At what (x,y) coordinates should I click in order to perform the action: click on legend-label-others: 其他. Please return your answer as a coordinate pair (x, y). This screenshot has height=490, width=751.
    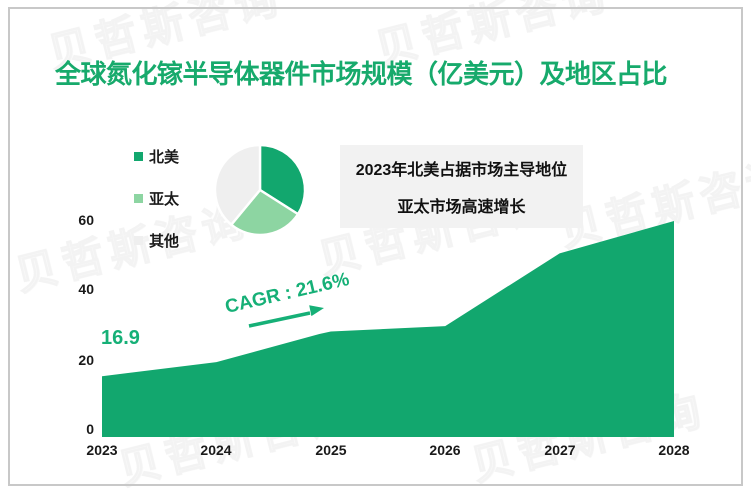
    Looking at the image, I should click on (164, 241).